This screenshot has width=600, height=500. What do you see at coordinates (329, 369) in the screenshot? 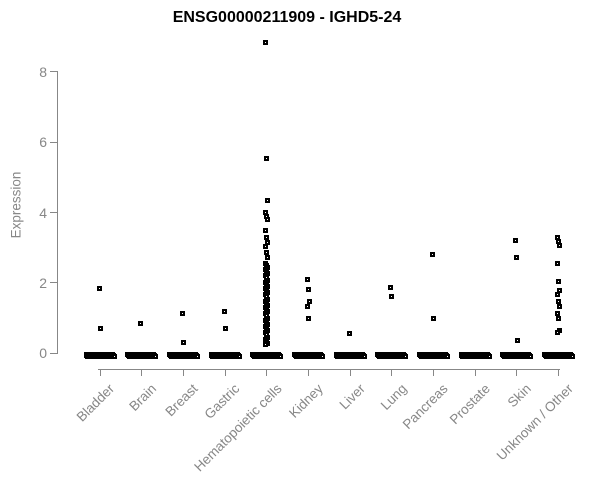
I see `x-axis-line` at bounding box center [329, 369].